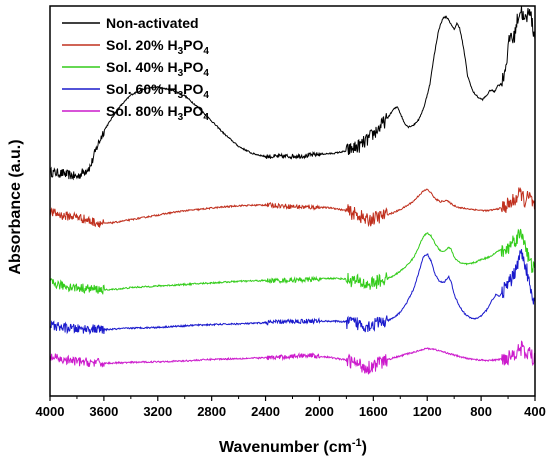 The height and width of the screenshot is (464, 550). Describe the element at coordinates (157, 411) in the screenshot. I see `x-tick-label: 3200` at that location.